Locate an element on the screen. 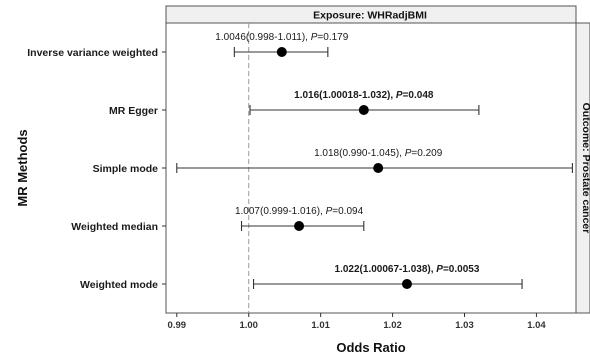 The height and width of the screenshot is (363, 590). strip-label: Outcome: Prostate cancer is located at coordinates (585, 168).